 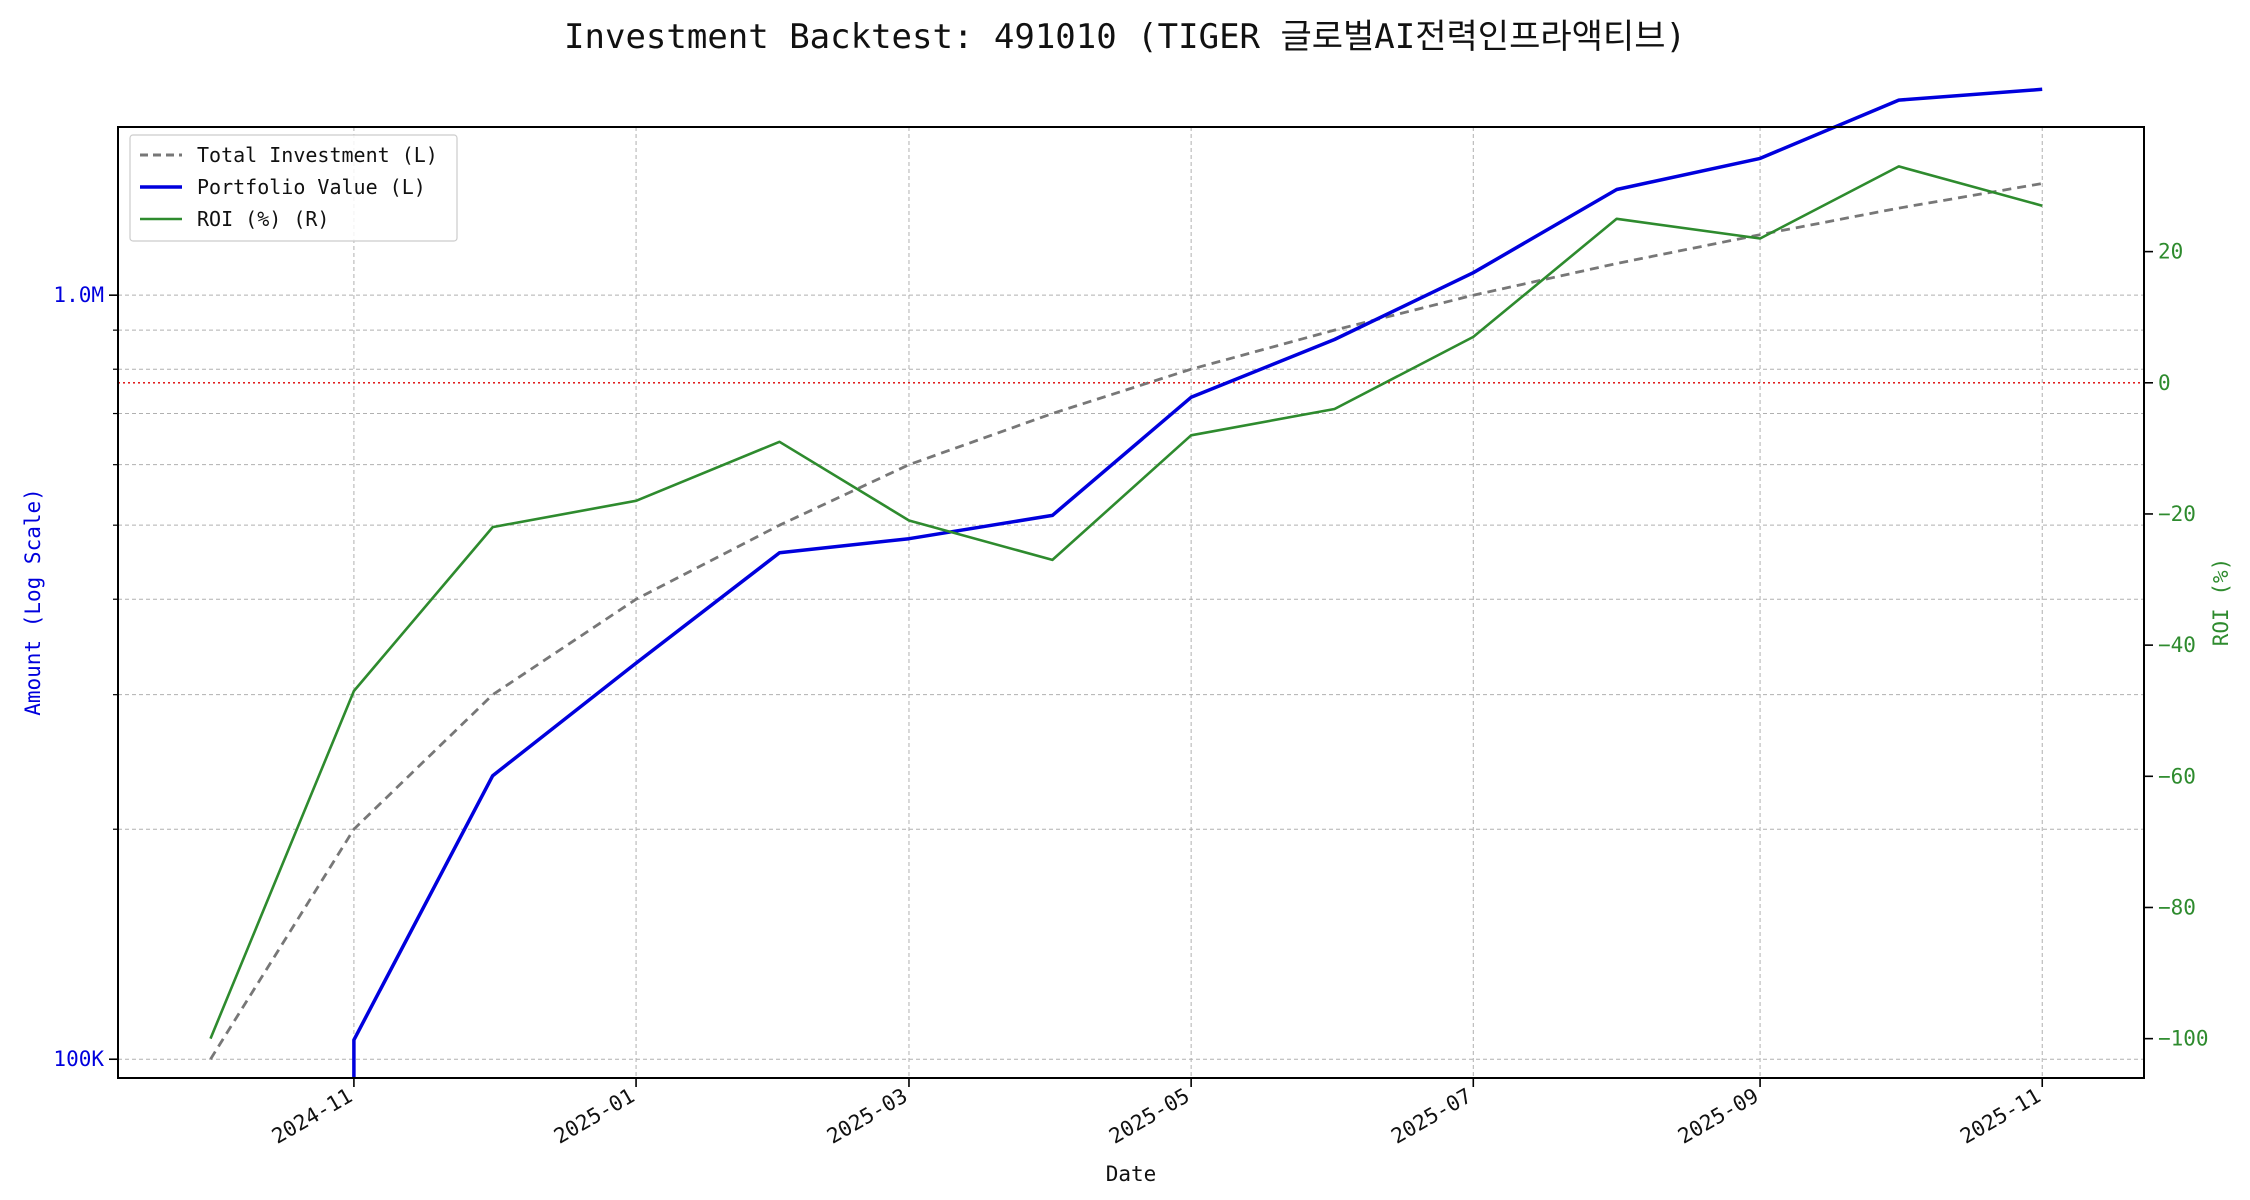 What do you see at coordinates (1718, 1116) in the screenshot?
I see `x-tick-label: 2025-09` at bounding box center [1718, 1116].